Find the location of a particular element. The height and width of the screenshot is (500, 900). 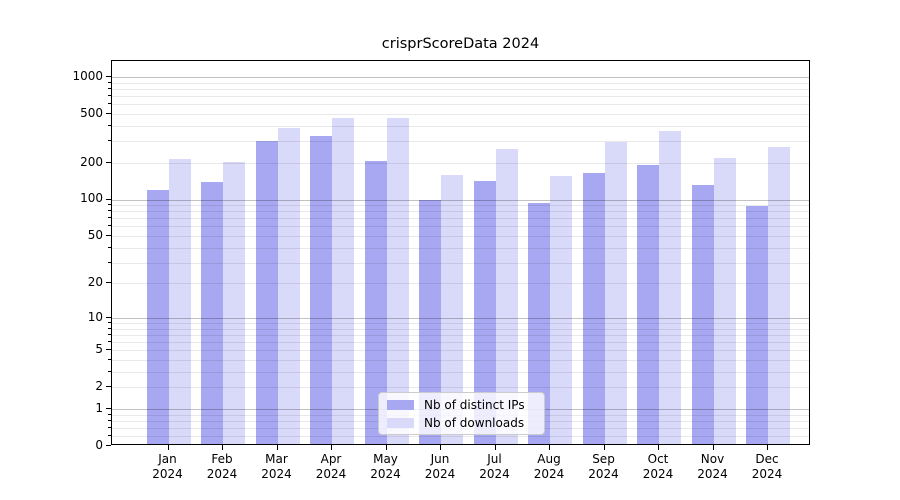

y-tick-label-1: 1 is located at coordinates (99, 407).